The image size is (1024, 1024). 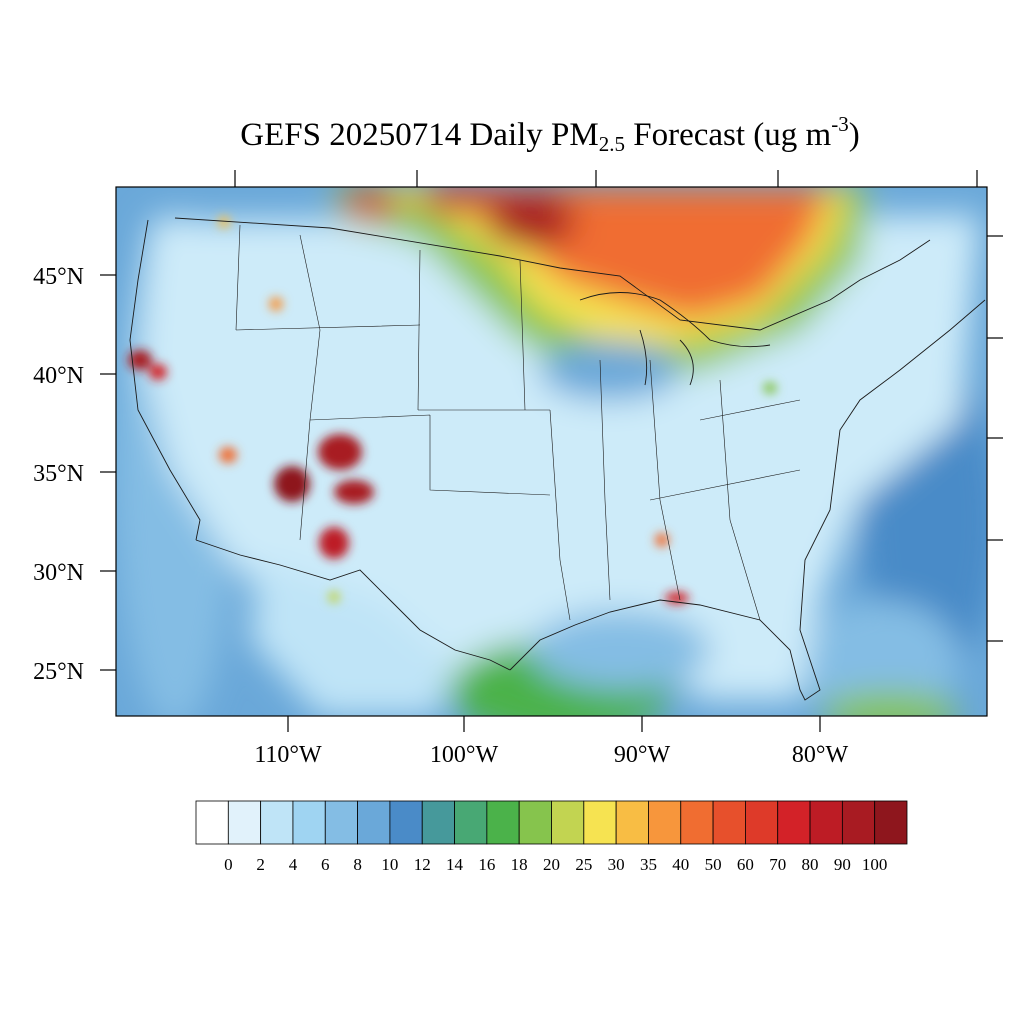 I want to click on colorbar-label: 8, so click(x=357, y=864).